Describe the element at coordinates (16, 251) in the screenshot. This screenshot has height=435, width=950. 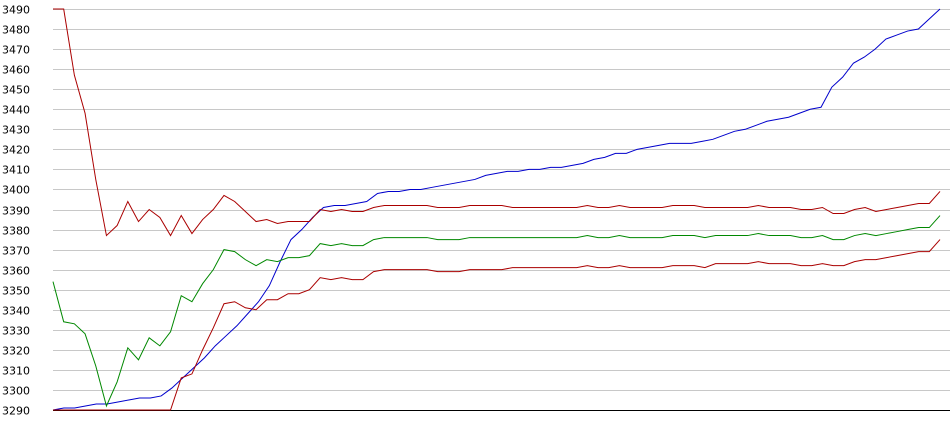
I see `y-tick-label: 3370` at that location.